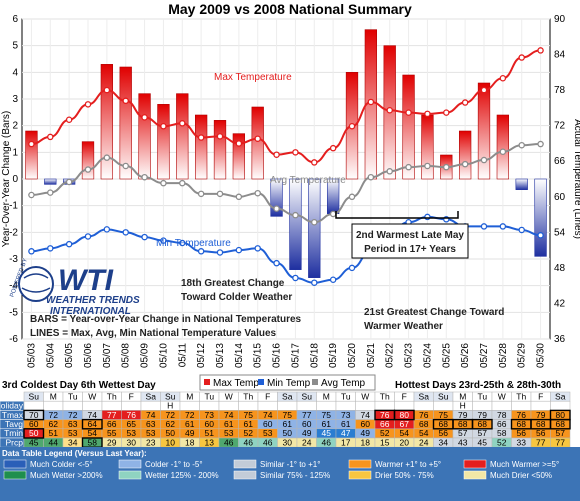 This screenshot has width=580, height=501. What do you see at coordinates (446, 355) in the screenshot?
I see `x-tick-label: 05/25` at bounding box center [446, 355].